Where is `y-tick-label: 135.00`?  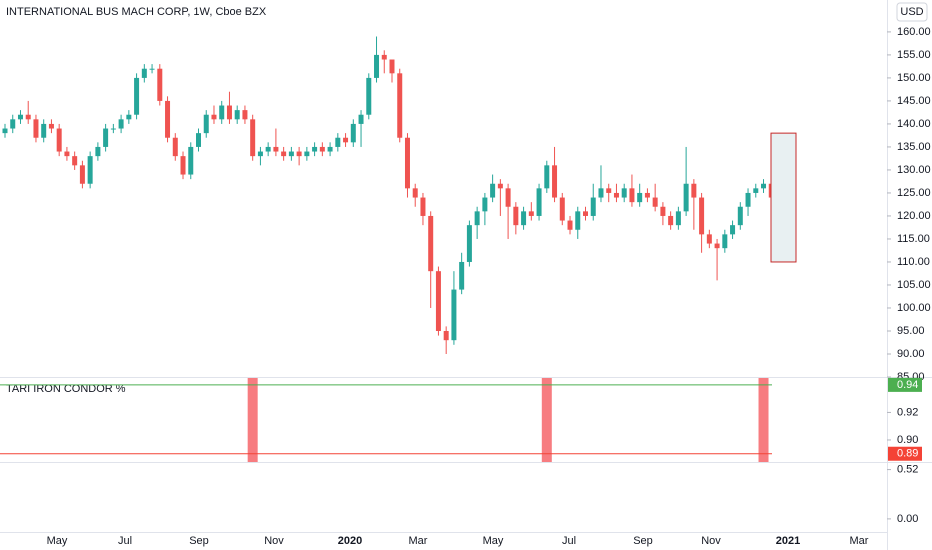 y-tick-label: 135.00 is located at coordinates (914, 147).